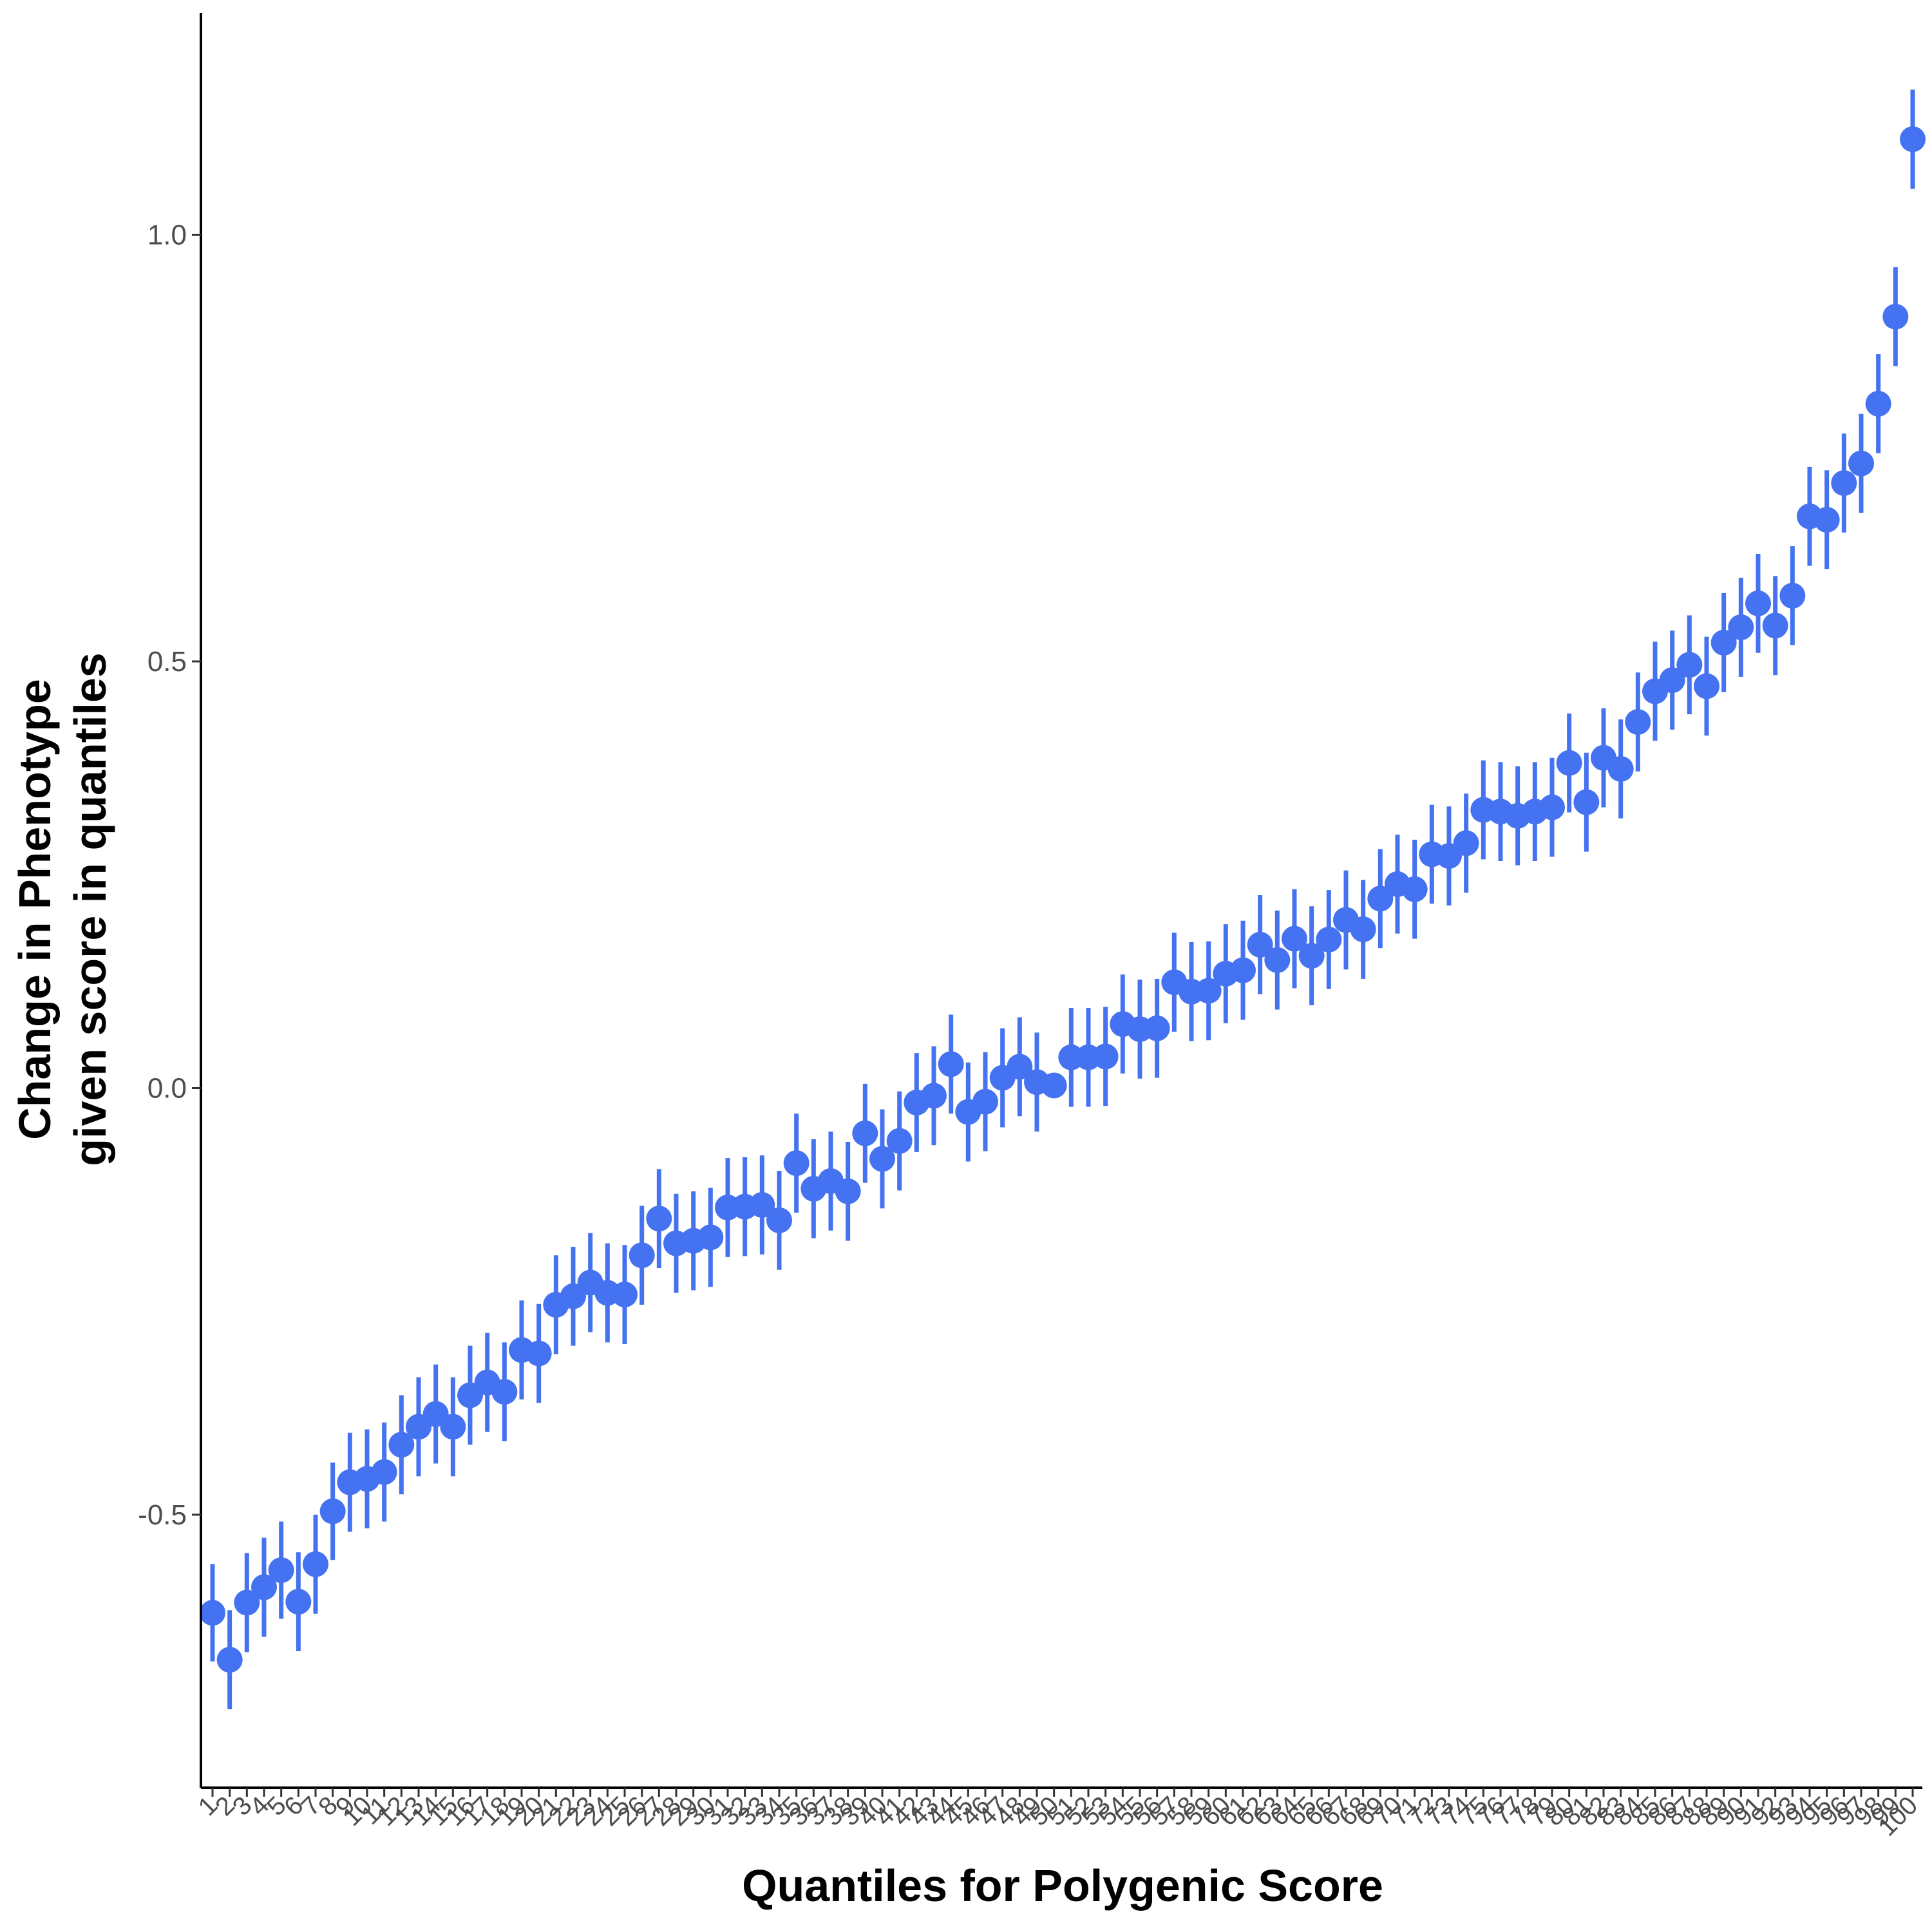 The width and height of the screenshot is (1932, 1932). I want to click on y-tick-label: 0.0, so click(167, 1089).